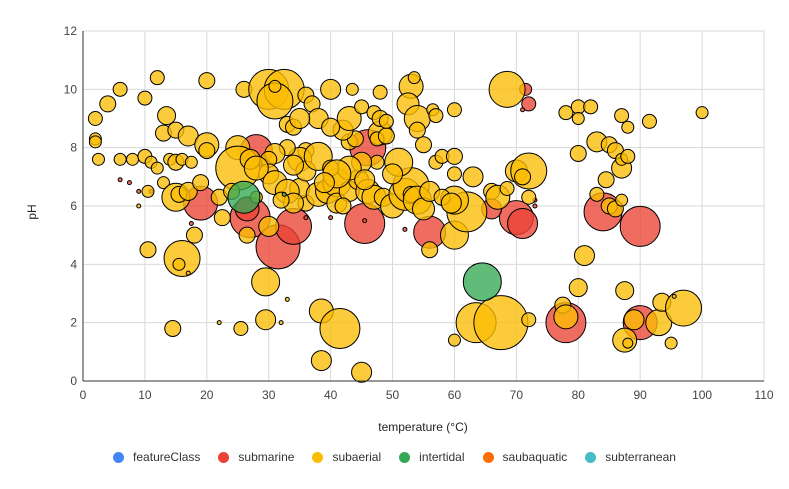 Image resolution: width=789 pixels, height=489 pixels. What do you see at coordinates (156, 457) in the screenshot?
I see `legend-item-featureClass: featureClass` at bounding box center [156, 457].